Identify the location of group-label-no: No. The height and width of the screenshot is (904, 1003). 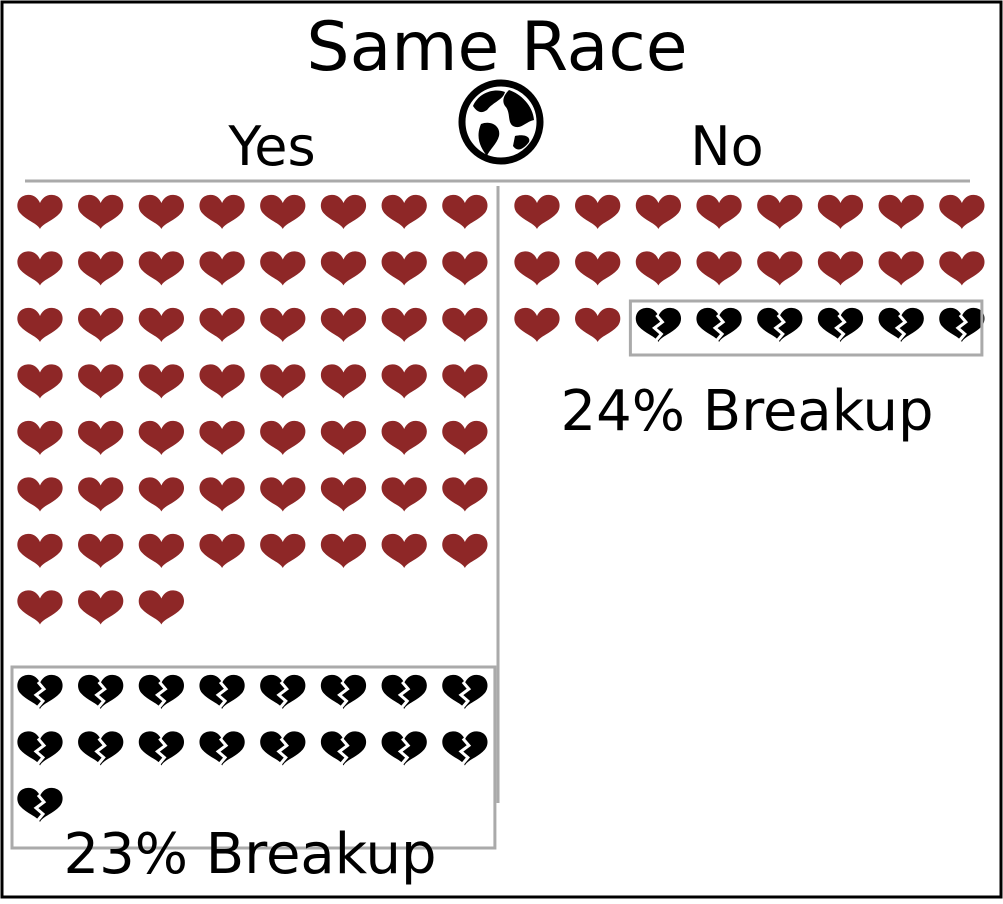
(726, 146).